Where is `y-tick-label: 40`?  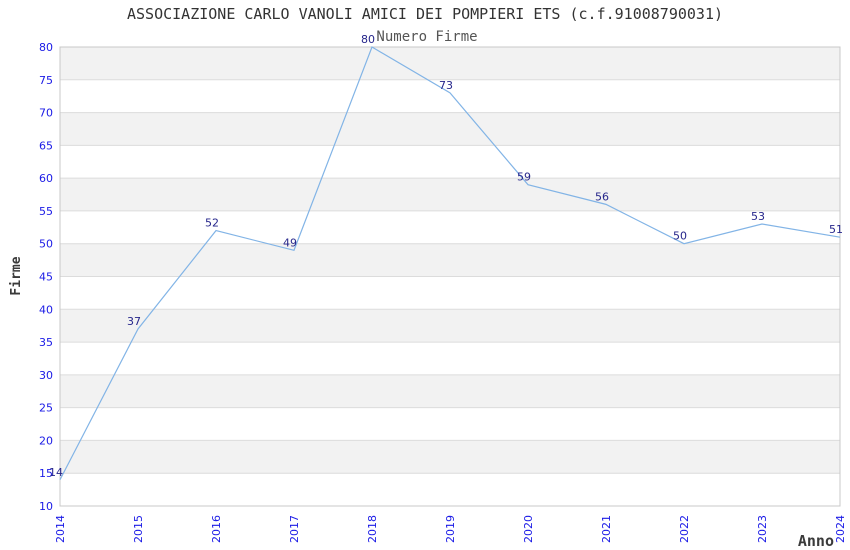 y-tick-label: 40 is located at coordinates (46, 309).